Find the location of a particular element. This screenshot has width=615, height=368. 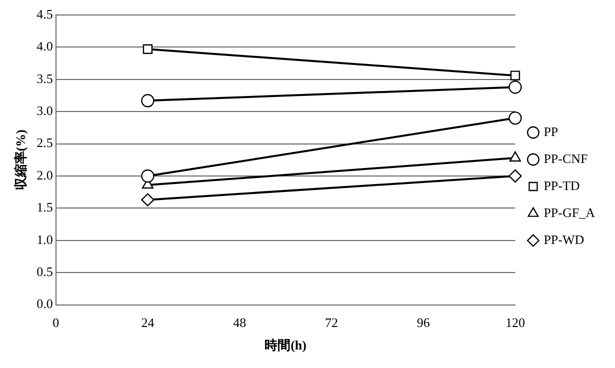

y-tick-label: 2.0 is located at coordinates (44, 174).